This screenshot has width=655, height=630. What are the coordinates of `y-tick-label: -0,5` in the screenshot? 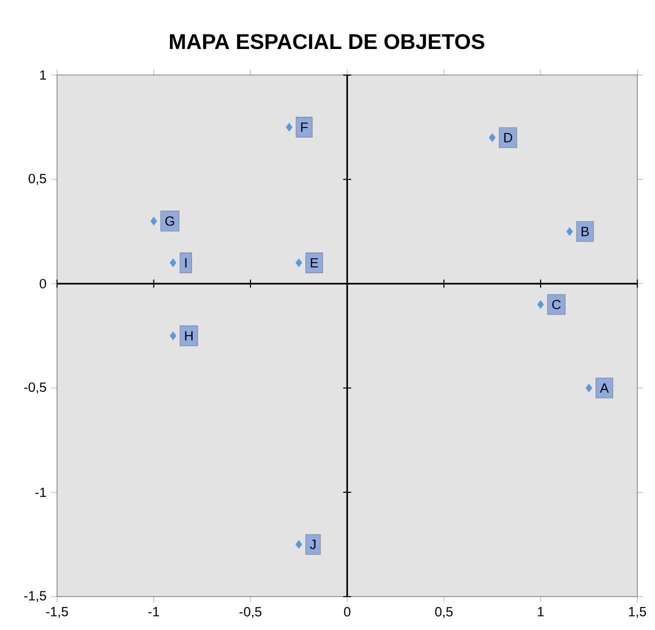 It's located at (35, 388).